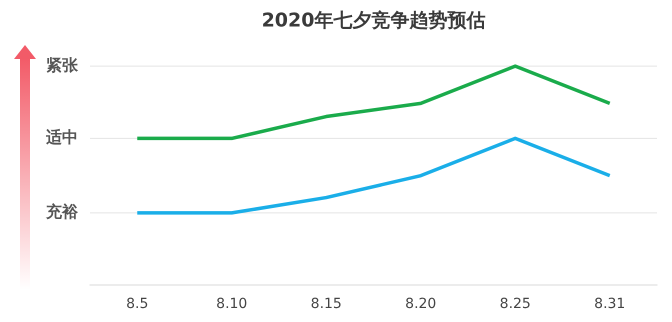 The height and width of the screenshot is (322, 672). What do you see at coordinates (232, 304) in the screenshot?
I see `x-tick-label: 8.10` at bounding box center [232, 304].